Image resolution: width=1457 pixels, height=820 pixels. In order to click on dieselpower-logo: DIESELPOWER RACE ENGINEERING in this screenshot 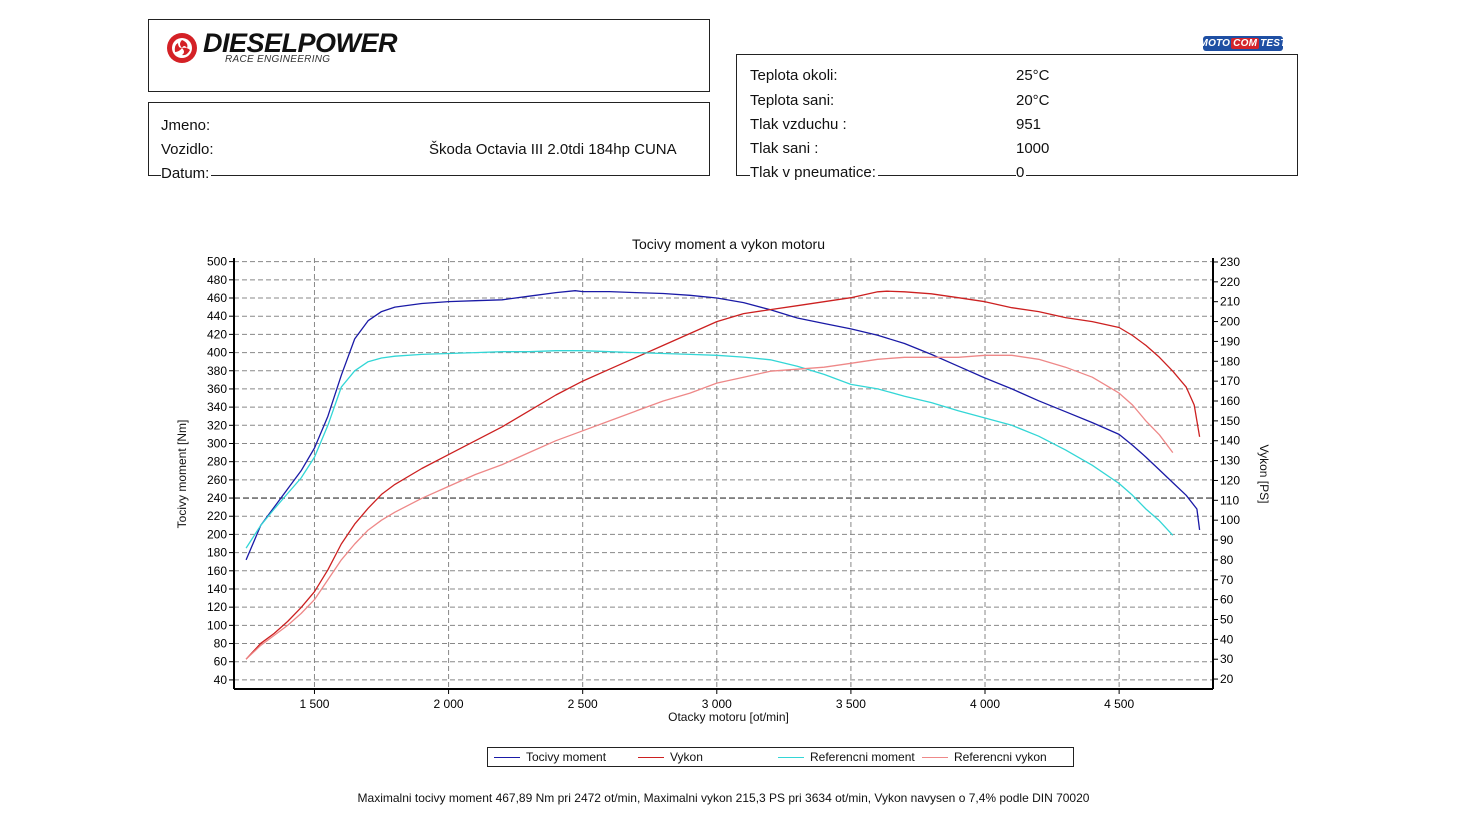, I will do `click(281, 46)`.